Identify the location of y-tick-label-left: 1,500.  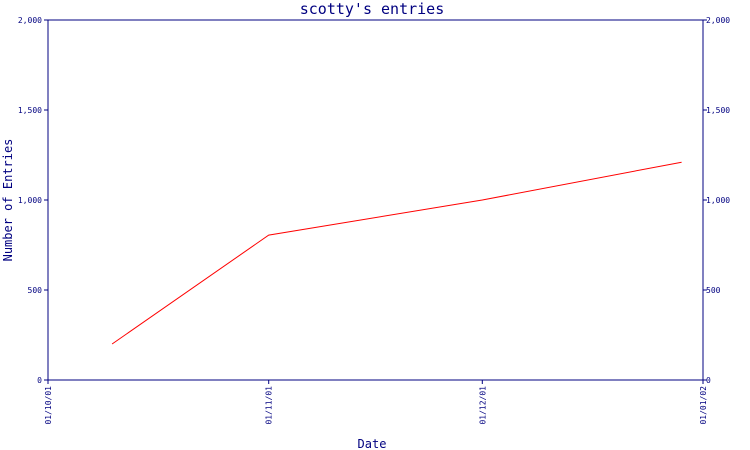
(30, 110).